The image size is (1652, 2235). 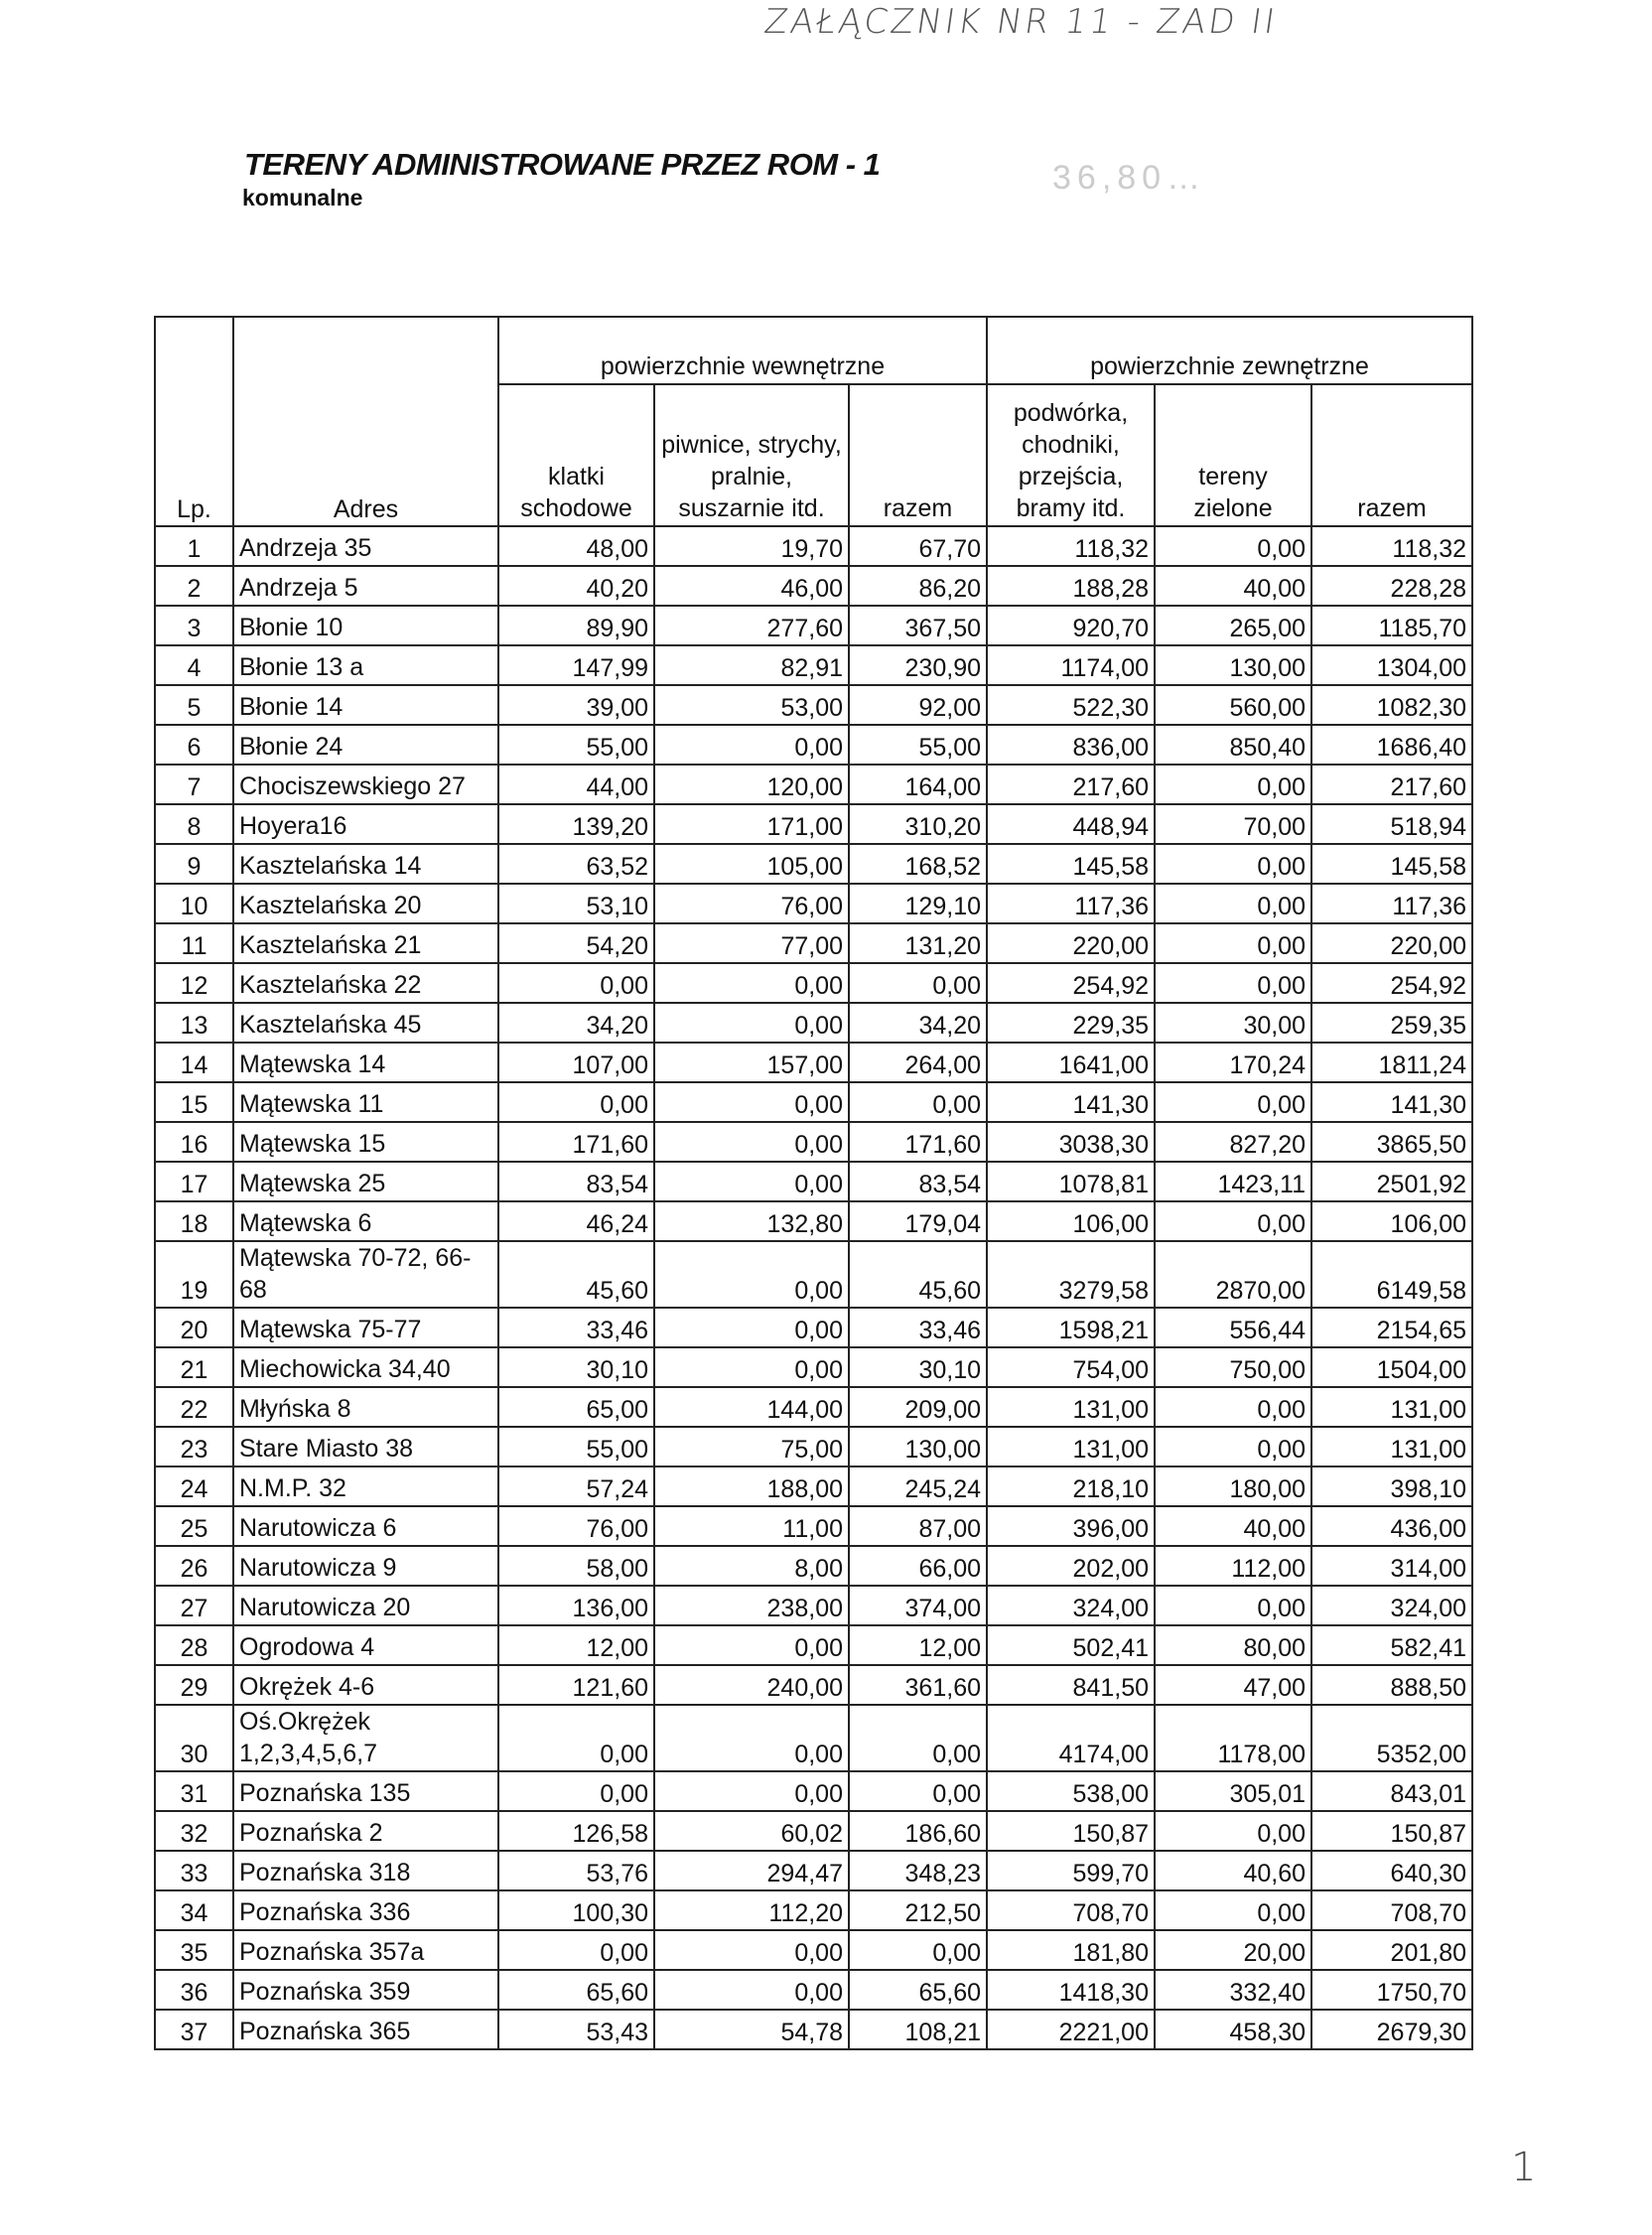 What do you see at coordinates (194, 1950) in the screenshot?
I see `cell-row-number: 35` at bounding box center [194, 1950].